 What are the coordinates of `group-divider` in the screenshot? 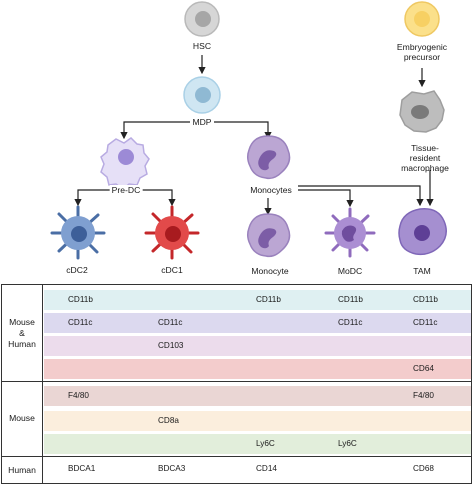 It's located at (42, 384).